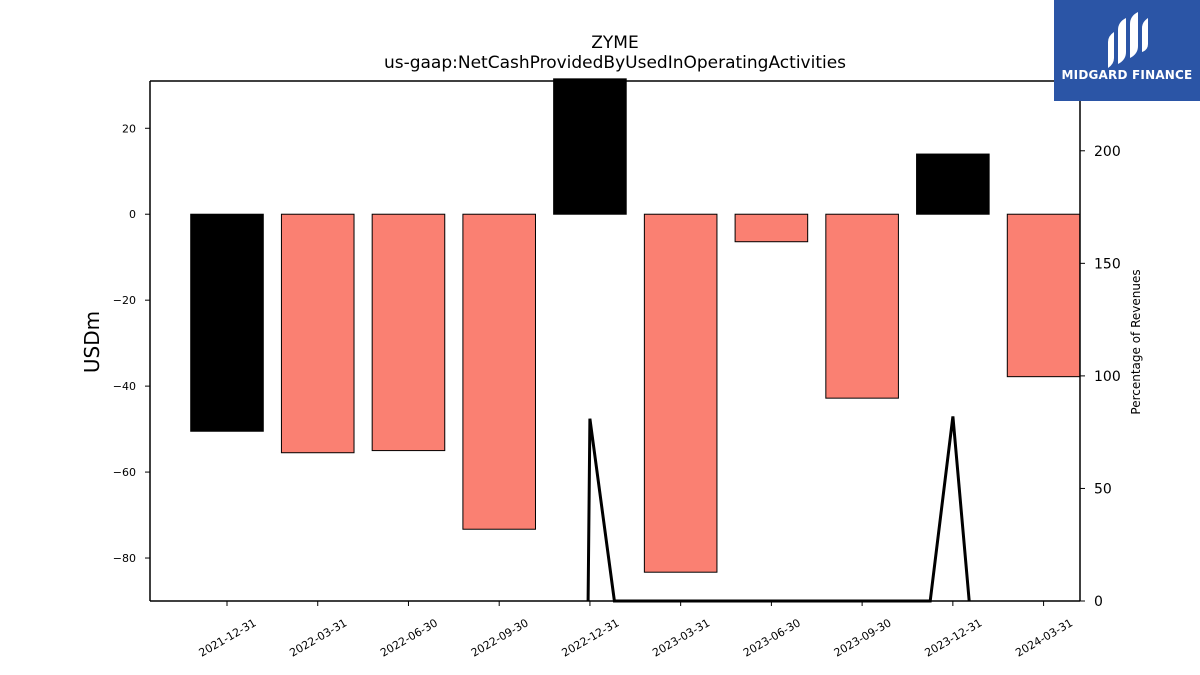 The image size is (1200, 675). Describe the element at coordinates (500, 637) in the screenshot. I see `x-tick-label-2022-09-30: 2022-09-30` at that location.